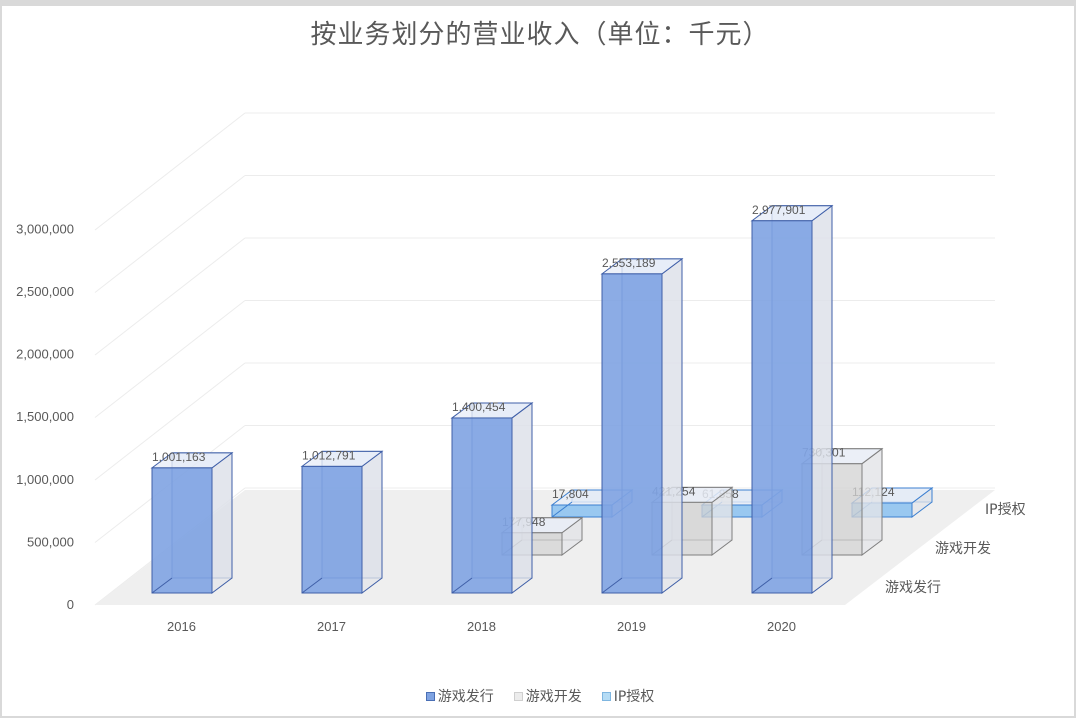 This screenshot has width=1080, height=722. What do you see at coordinates (45, 354) in the screenshot?
I see `y-tick-label: 2,000,000` at bounding box center [45, 354].